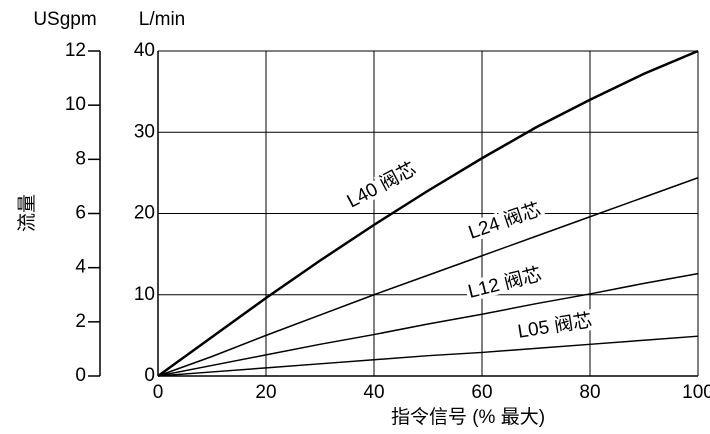 Image resolution: width=710 pixels, height=434 pixels. What do you see at coordinates (505, 282) in the screenshot?
I see `series-label: L12 阀芯` at bounding box center [505, 282].